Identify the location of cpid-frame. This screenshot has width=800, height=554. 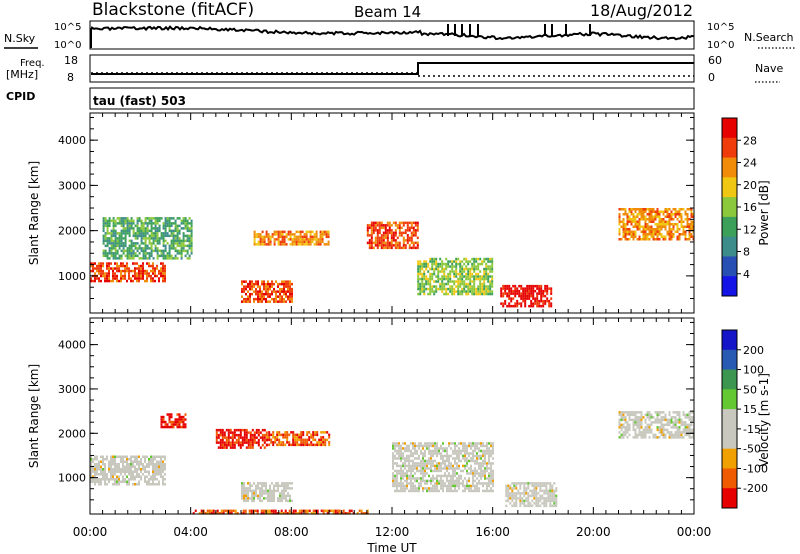
(392, 98).